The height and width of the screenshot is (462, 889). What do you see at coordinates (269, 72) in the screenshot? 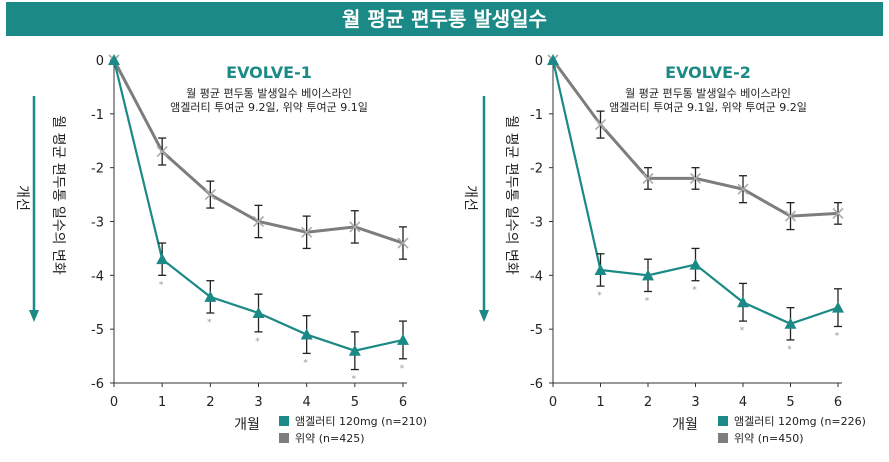
I see `chart-title: EVOLVE-1` at bounding box center [269, 72].